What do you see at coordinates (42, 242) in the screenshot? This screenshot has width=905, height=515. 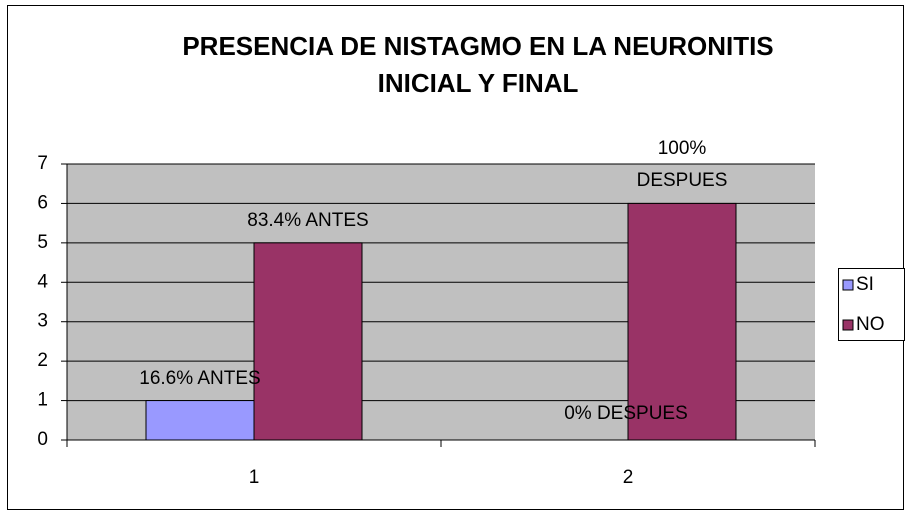 I see `y-tick-label: 5` at bounding box center [42, 242].